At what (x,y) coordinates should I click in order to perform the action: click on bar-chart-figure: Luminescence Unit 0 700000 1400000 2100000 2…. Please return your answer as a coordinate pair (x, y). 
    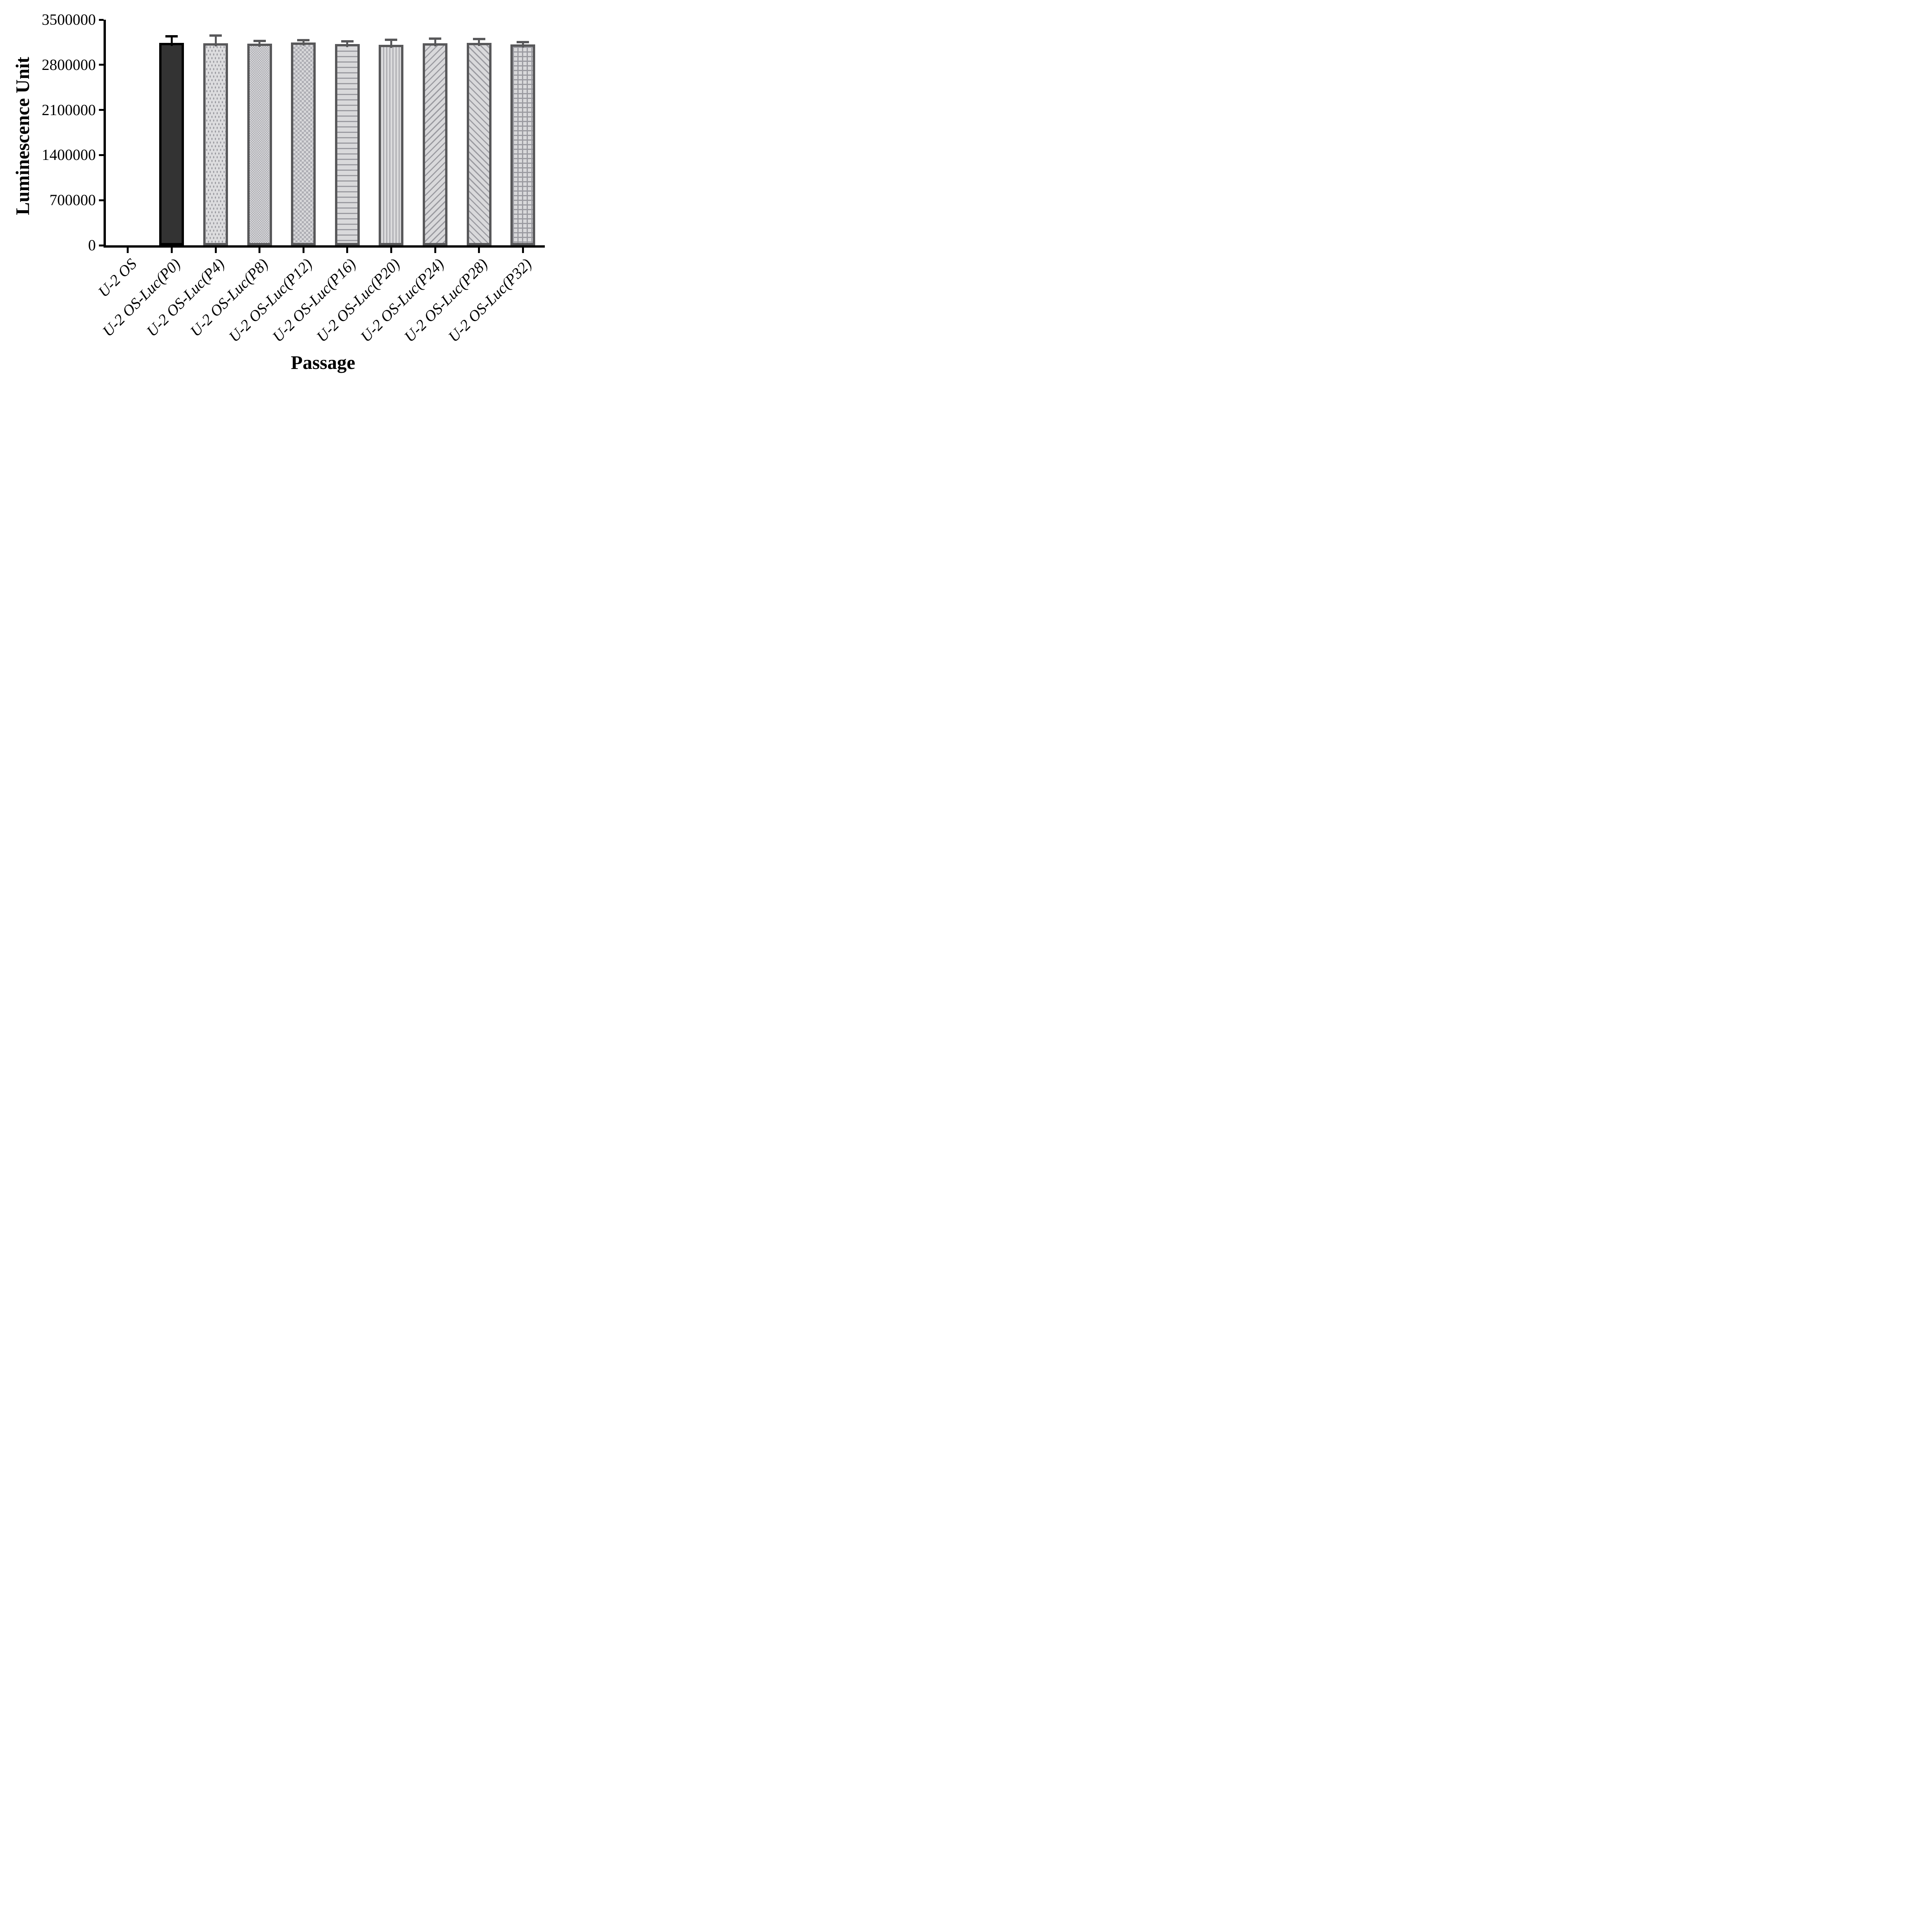
    Looking at the image, I should click on (284, 192).